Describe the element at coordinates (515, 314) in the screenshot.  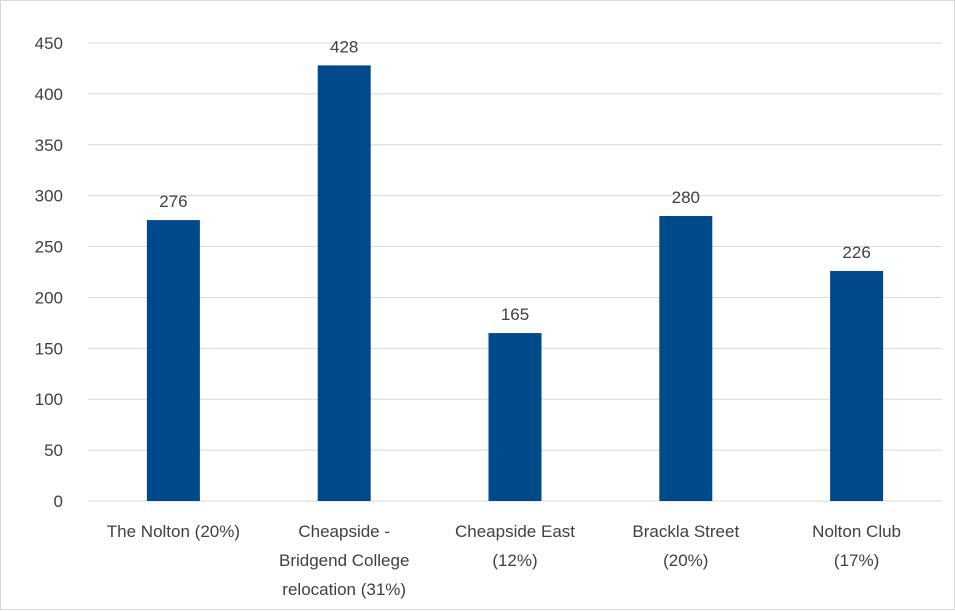
I see `data-label: 165` at that location.